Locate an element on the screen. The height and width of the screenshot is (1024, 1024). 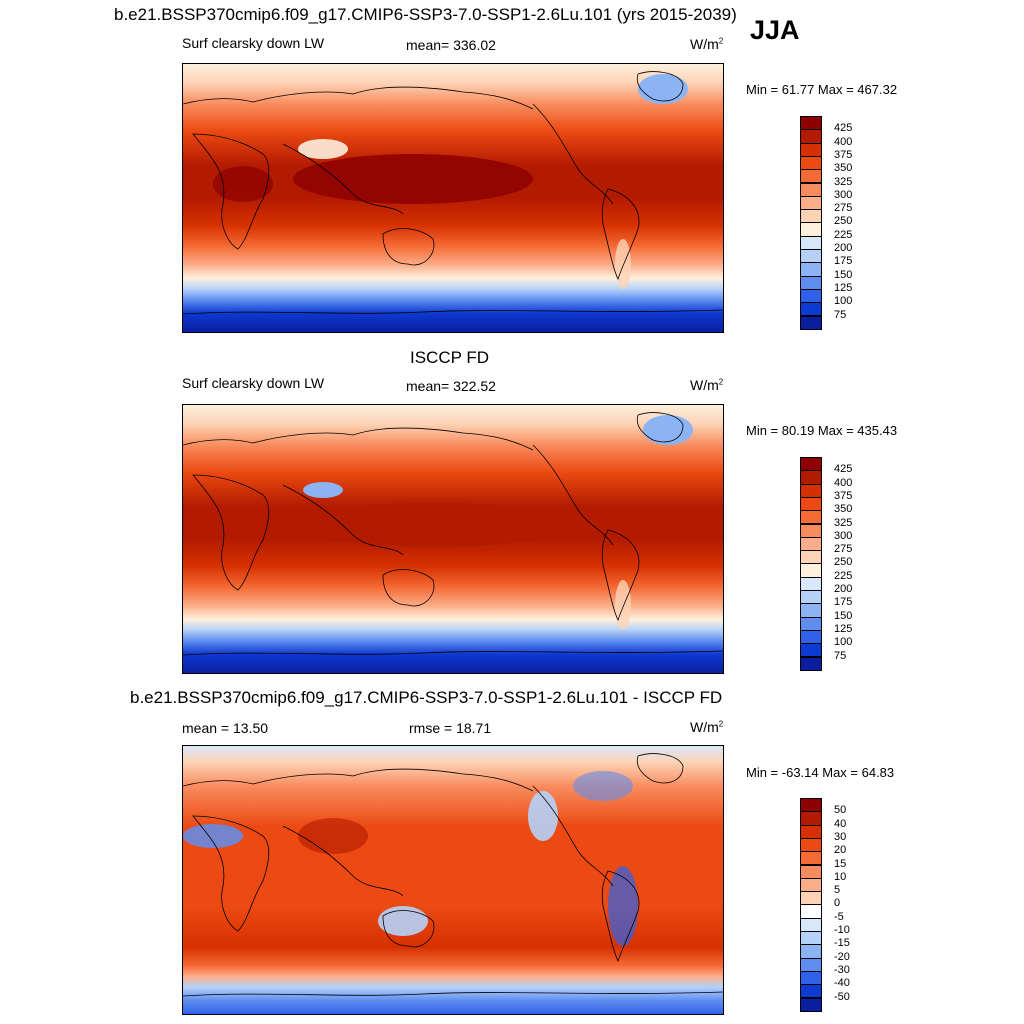
panel3-minmax: Min = -63.14 Max = 64.83 is located at coordinates (820, 772).